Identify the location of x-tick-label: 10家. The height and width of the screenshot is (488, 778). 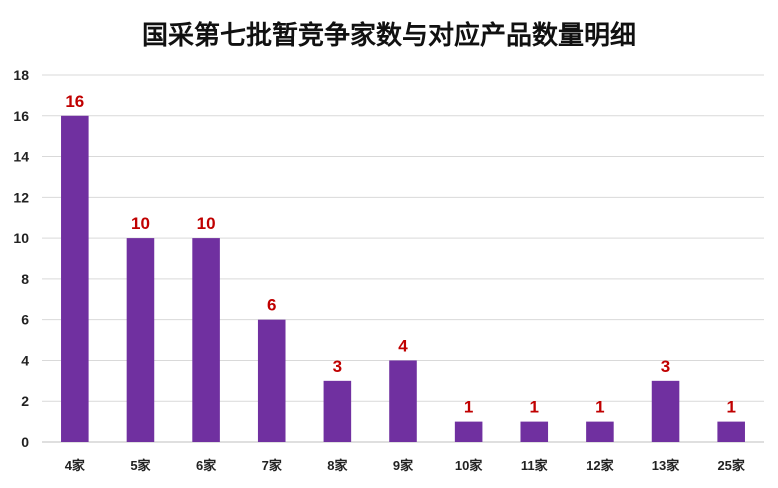
(469, 465).